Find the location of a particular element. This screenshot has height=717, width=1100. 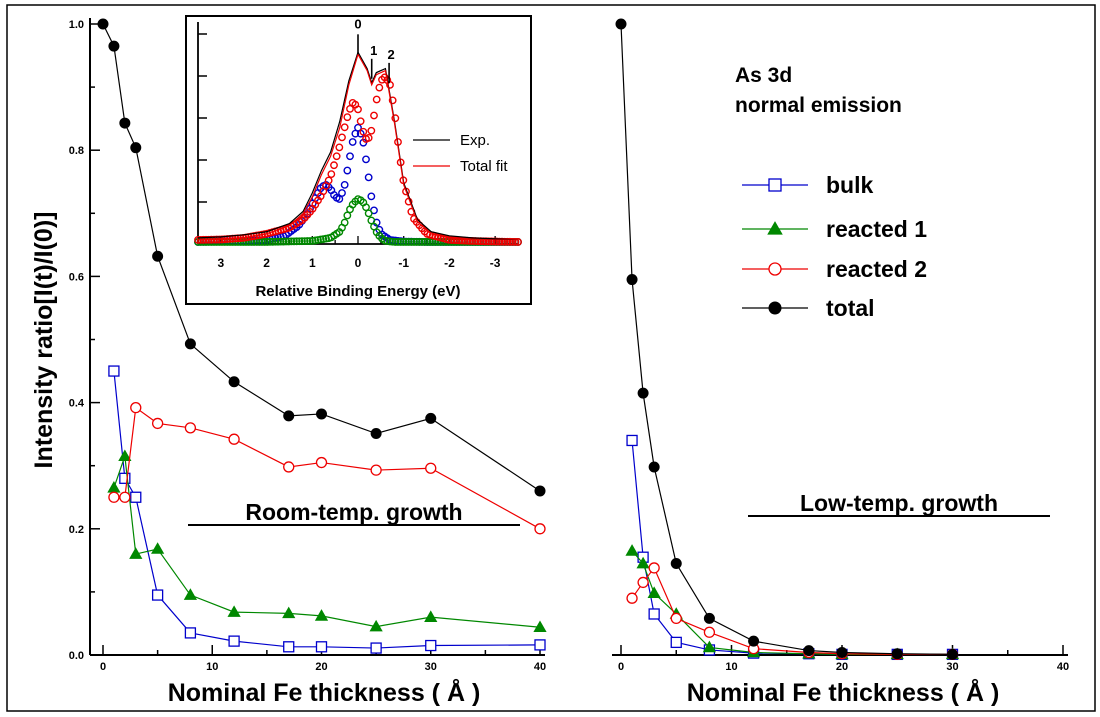

legend-label-reacted-1: reacted 1 is located at coordinates (876, 229).